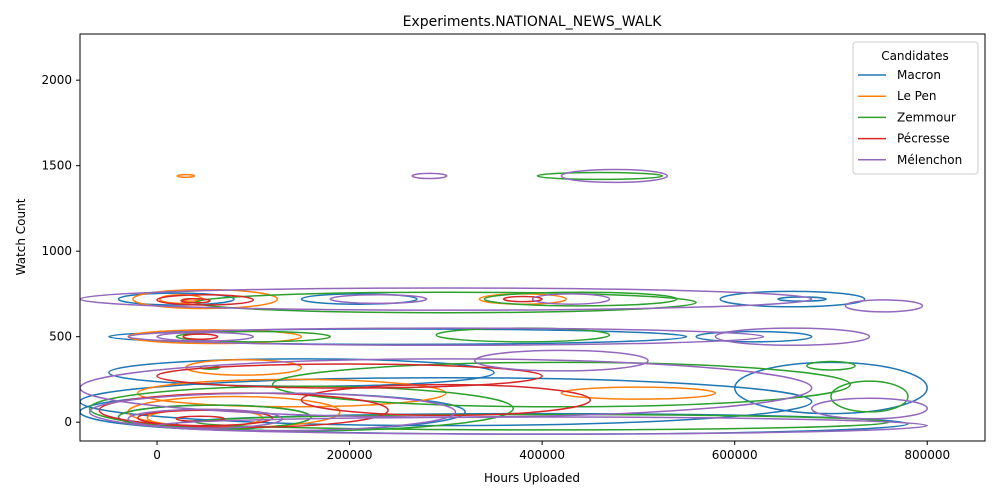 The width and height of the screenshot is (1000, 500). Describe the element at coordinates (56, 251) in the screenshot. I see `y-tick-label: 1000` at that location.